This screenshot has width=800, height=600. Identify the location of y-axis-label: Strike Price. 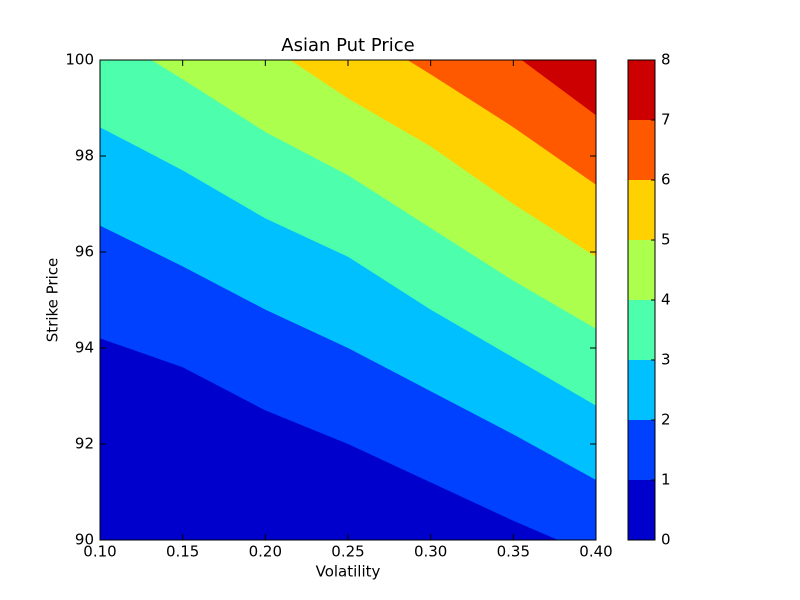
(53, 300).